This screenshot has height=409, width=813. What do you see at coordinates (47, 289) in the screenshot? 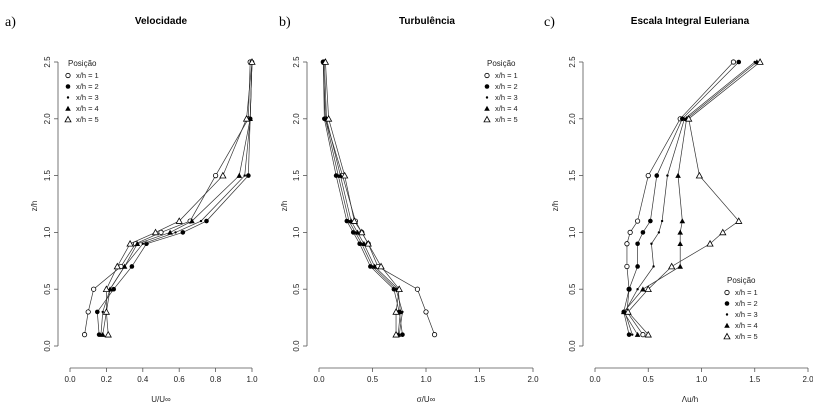
I see `y-tick-label: 0.5` at bounding box center [47, 289].